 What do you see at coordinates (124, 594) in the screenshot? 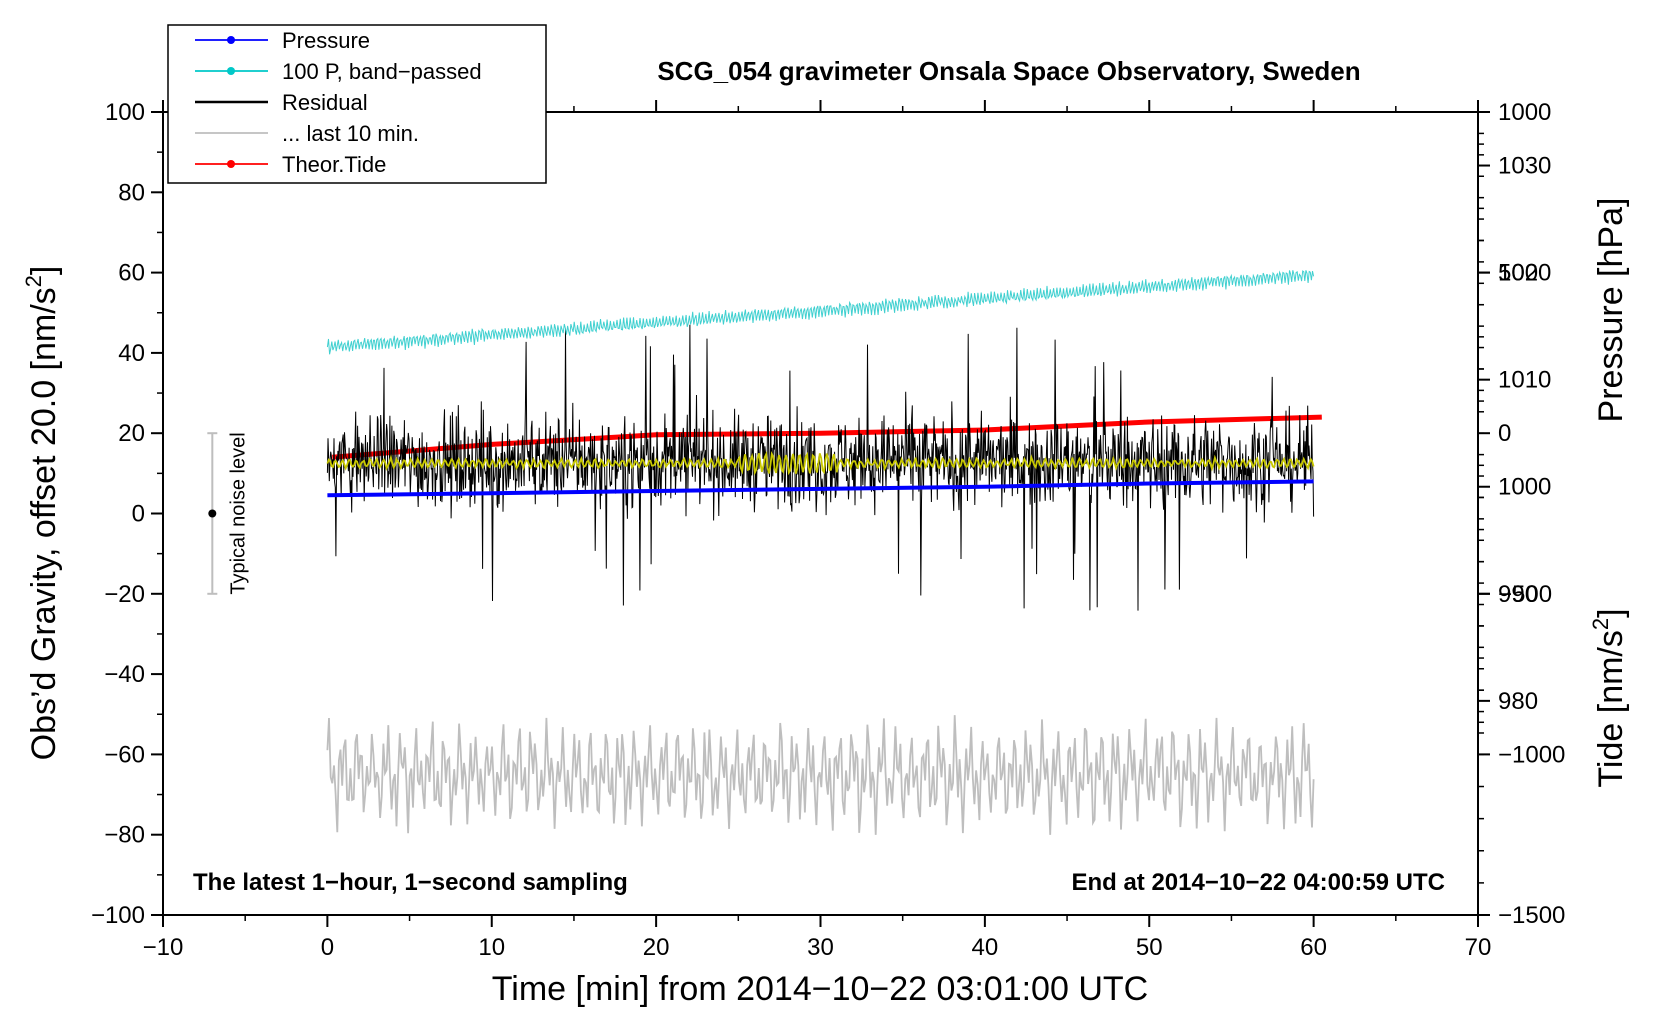
I see `y-tick-label: −20` at bounding box center [124, 594].